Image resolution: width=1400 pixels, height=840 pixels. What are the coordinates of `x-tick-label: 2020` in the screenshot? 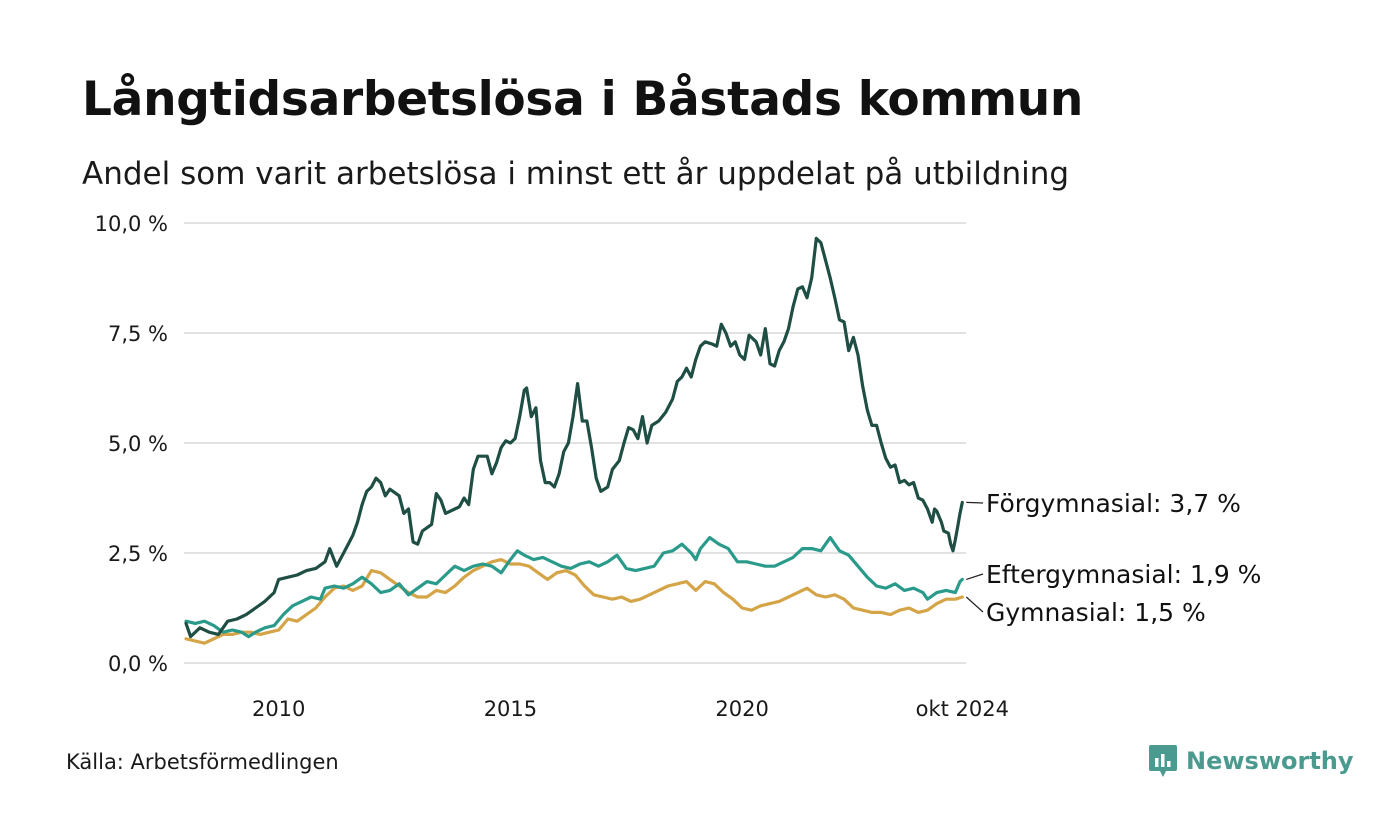 It's located at (741, 709).